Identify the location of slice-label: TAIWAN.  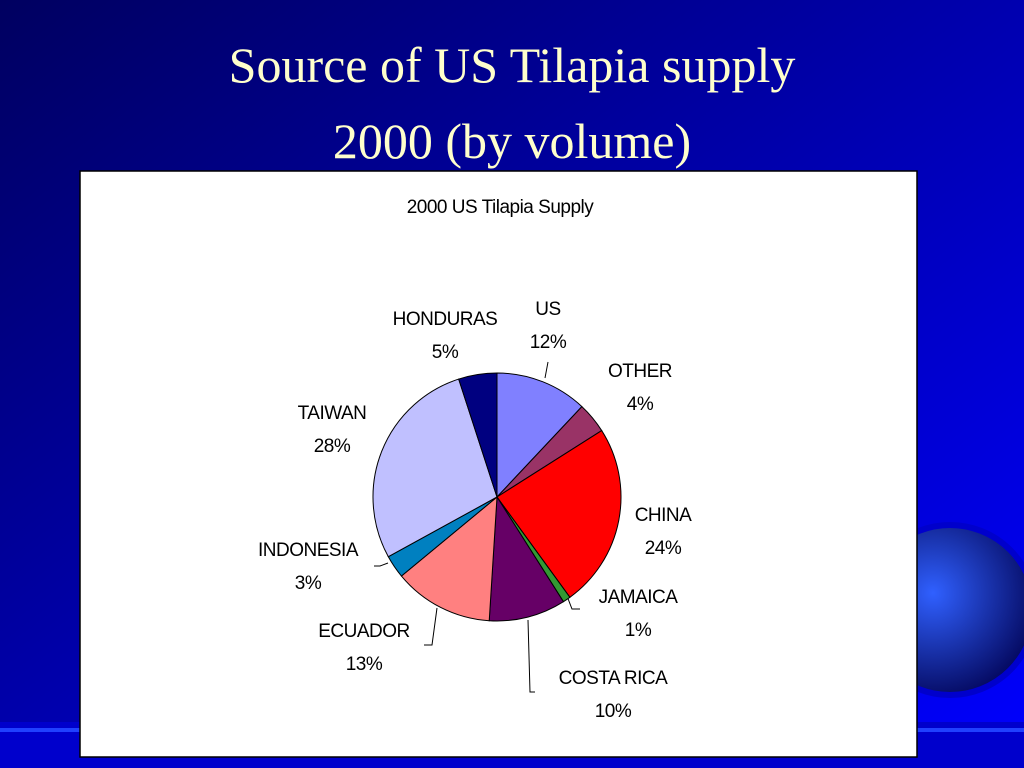
(332, 413).